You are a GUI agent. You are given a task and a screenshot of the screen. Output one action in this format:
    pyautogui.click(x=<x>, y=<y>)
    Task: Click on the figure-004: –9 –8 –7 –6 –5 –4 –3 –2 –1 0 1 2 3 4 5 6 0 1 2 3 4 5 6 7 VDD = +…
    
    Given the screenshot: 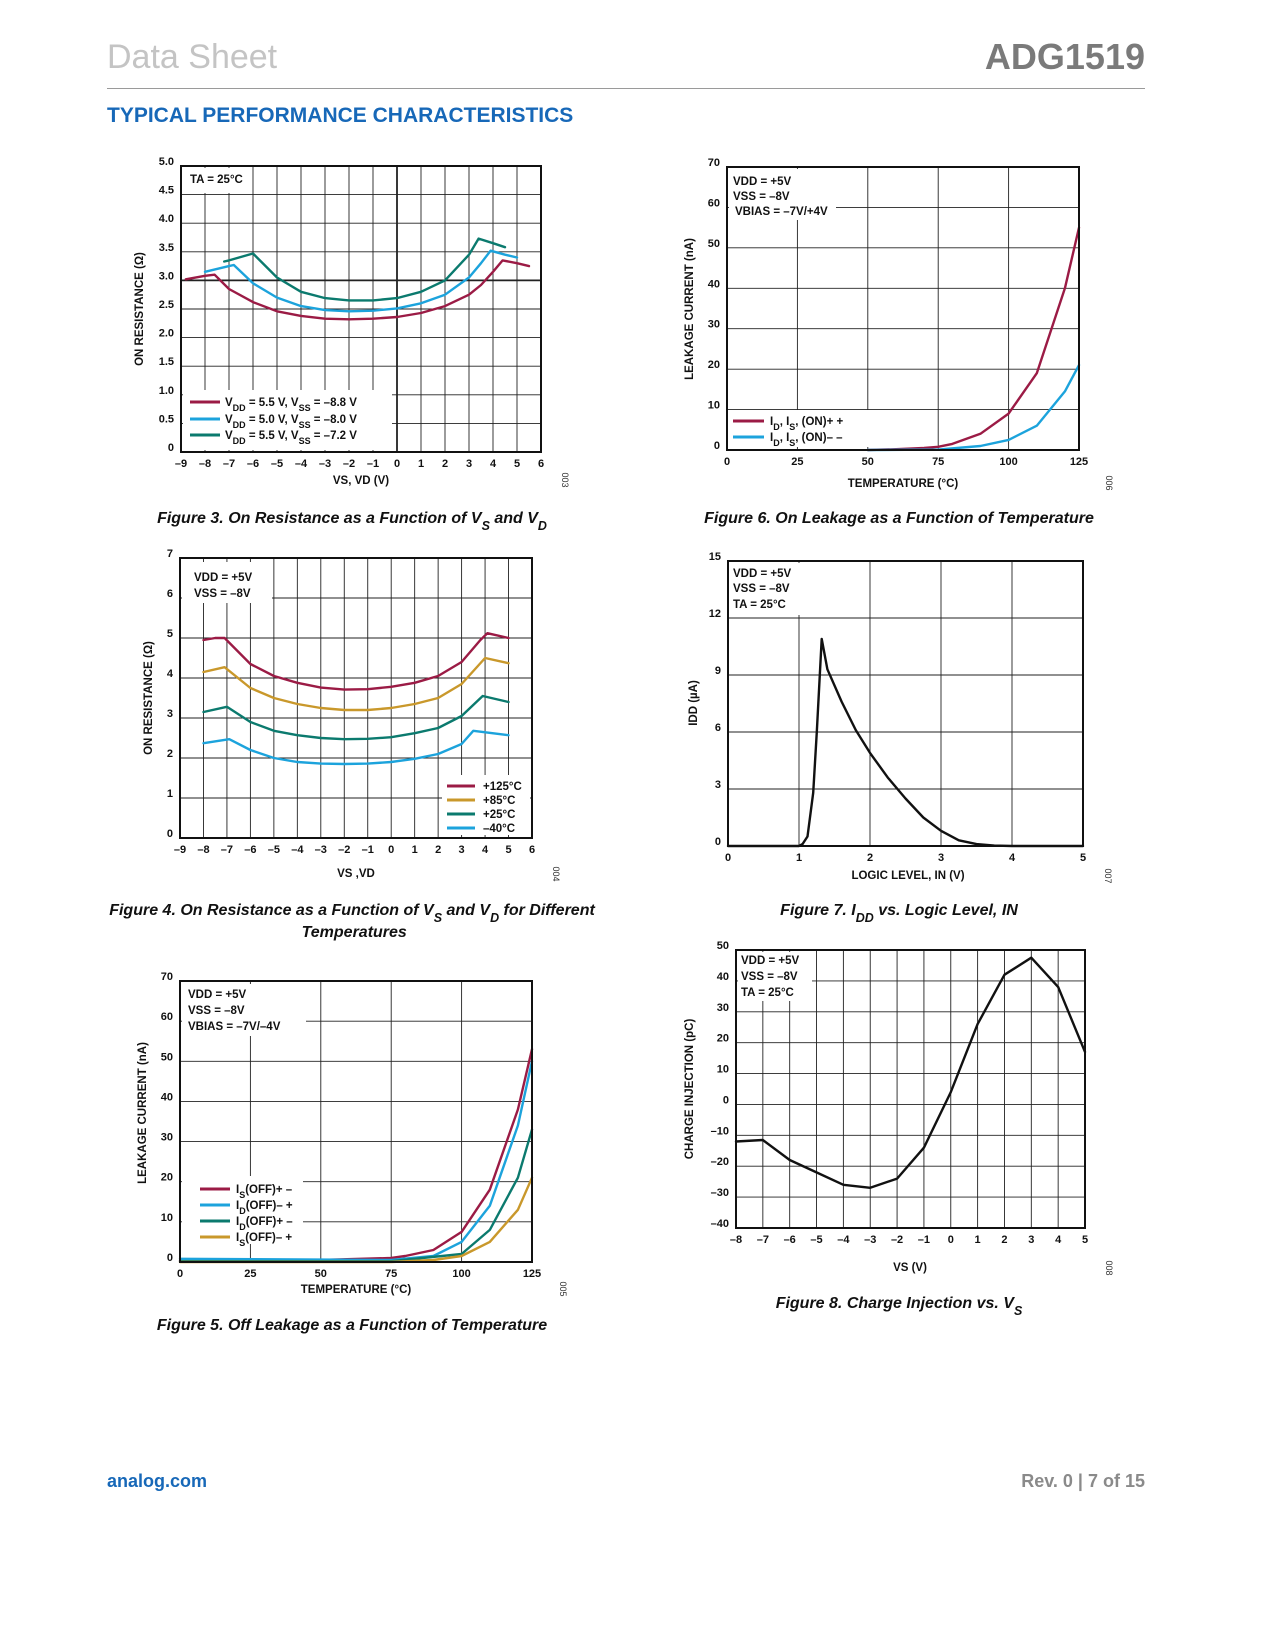 What is the action you would take?
    pyautogui.click(x=352, y=744)
    